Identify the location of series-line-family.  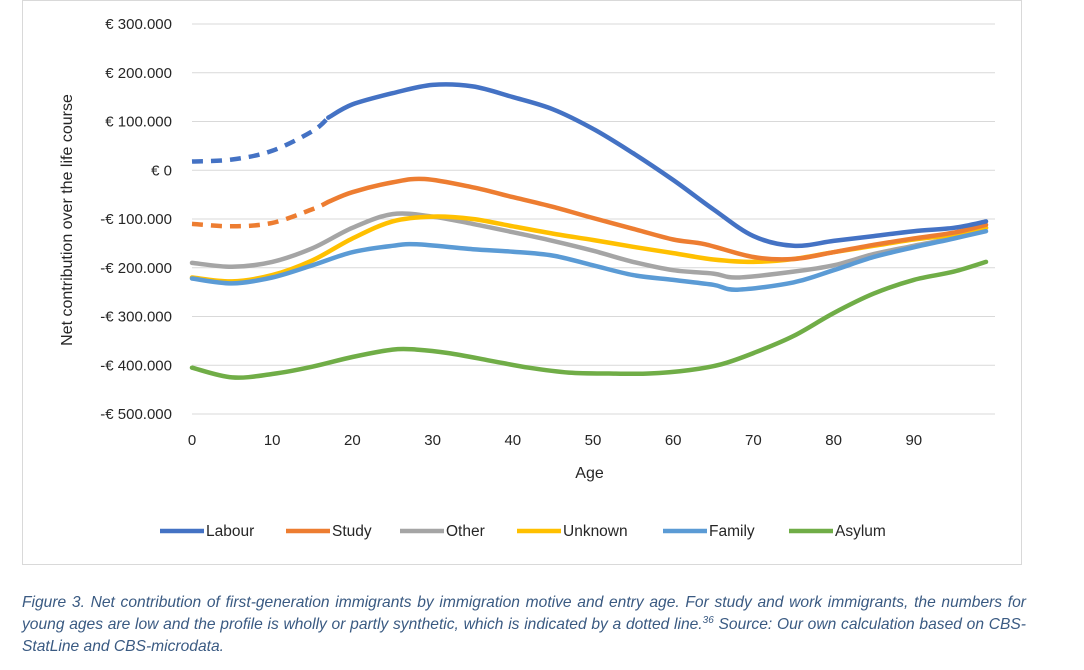
(589, 260).